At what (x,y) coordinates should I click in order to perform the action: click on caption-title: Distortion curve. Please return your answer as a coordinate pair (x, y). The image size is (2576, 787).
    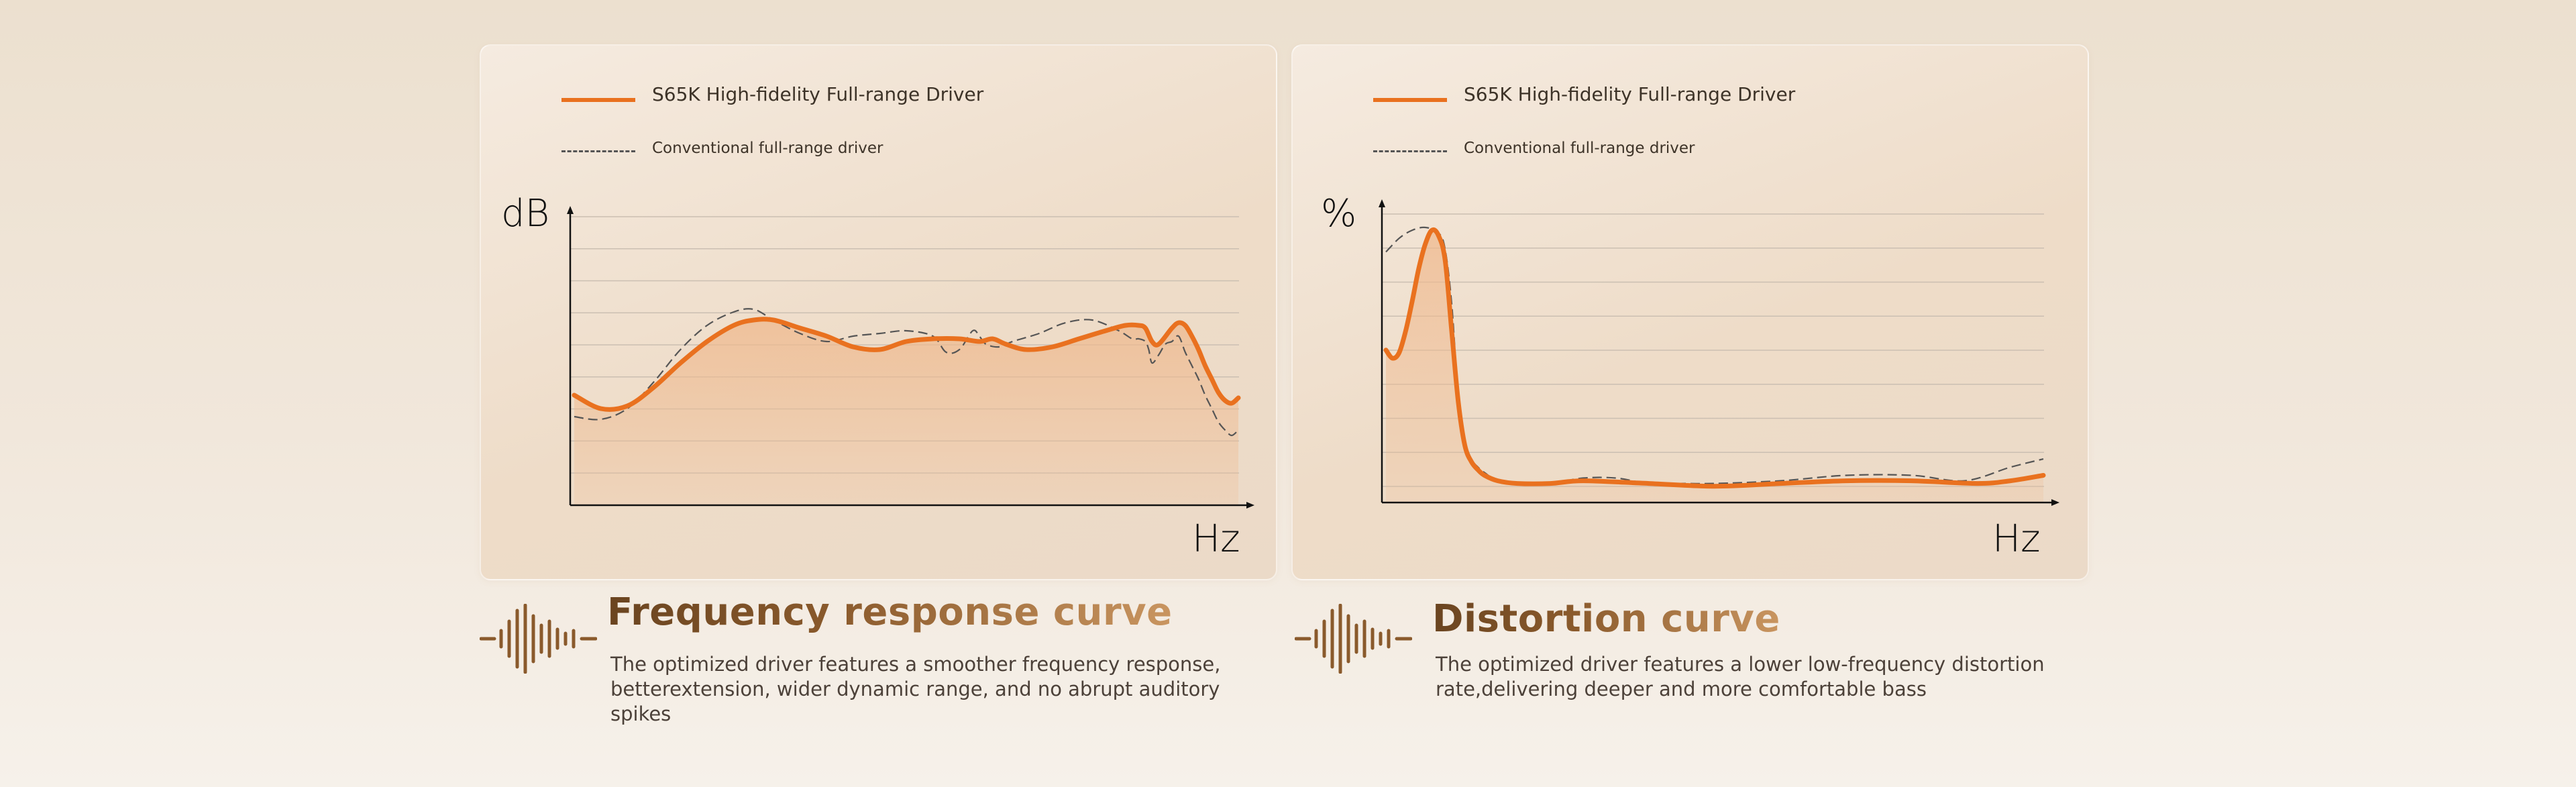
    Looking at the image, I should click on (1606, 619).